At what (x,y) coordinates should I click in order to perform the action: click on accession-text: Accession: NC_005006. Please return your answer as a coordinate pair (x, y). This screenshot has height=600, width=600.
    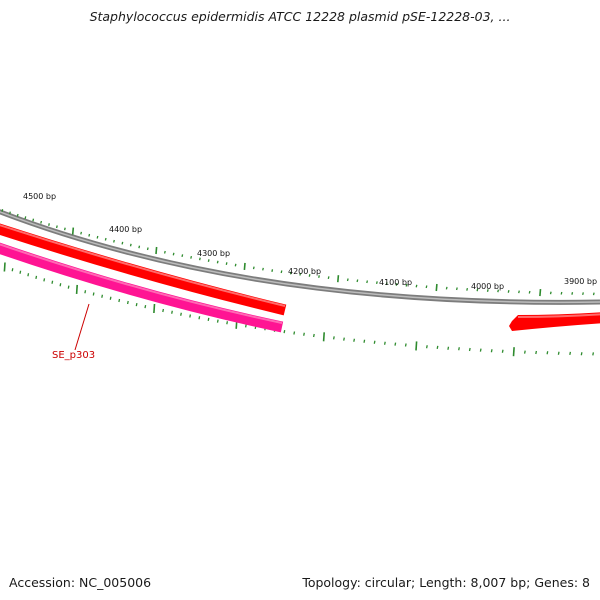
    Looking at the image, I should click on (80, 582).